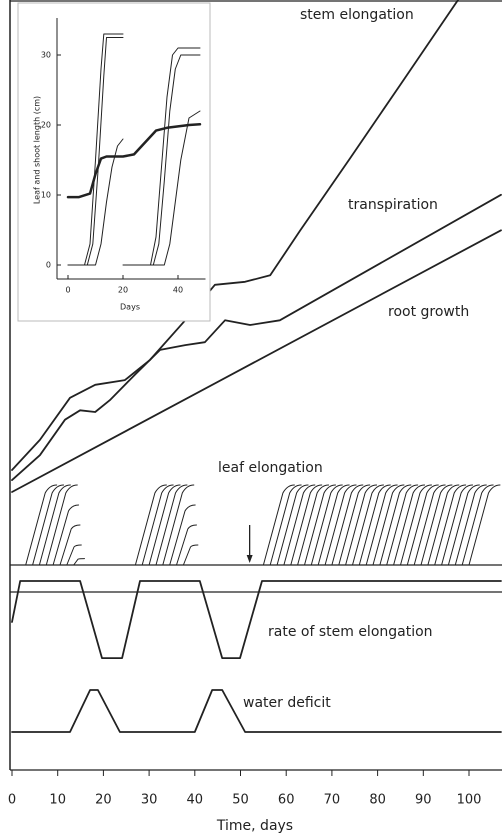 The image size is (502, 836). I want to click on inset-background, so click(114, 162).